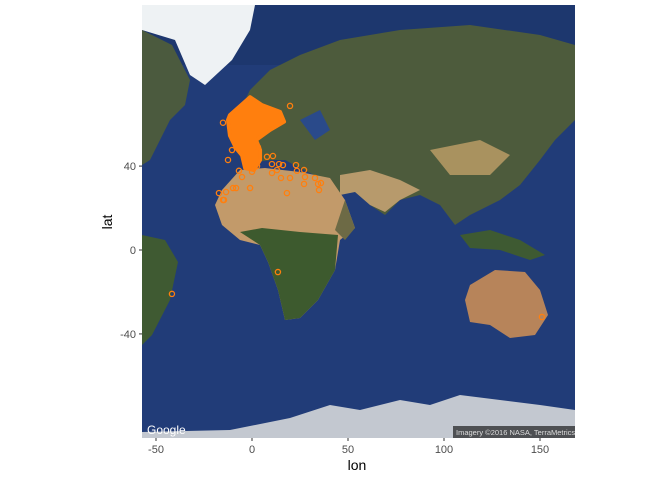 This screenshot has width=672, height=485. Describe the element at coordinates (345, 220) in the screenshot. I see `horn-of-africa` at that location.